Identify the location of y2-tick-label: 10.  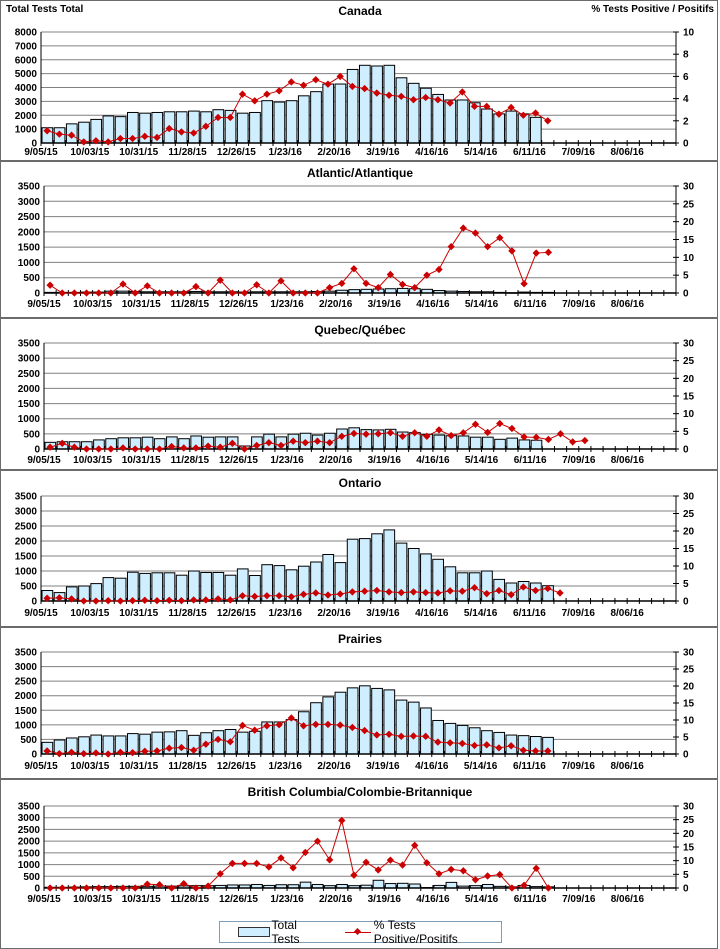
(689, 567).